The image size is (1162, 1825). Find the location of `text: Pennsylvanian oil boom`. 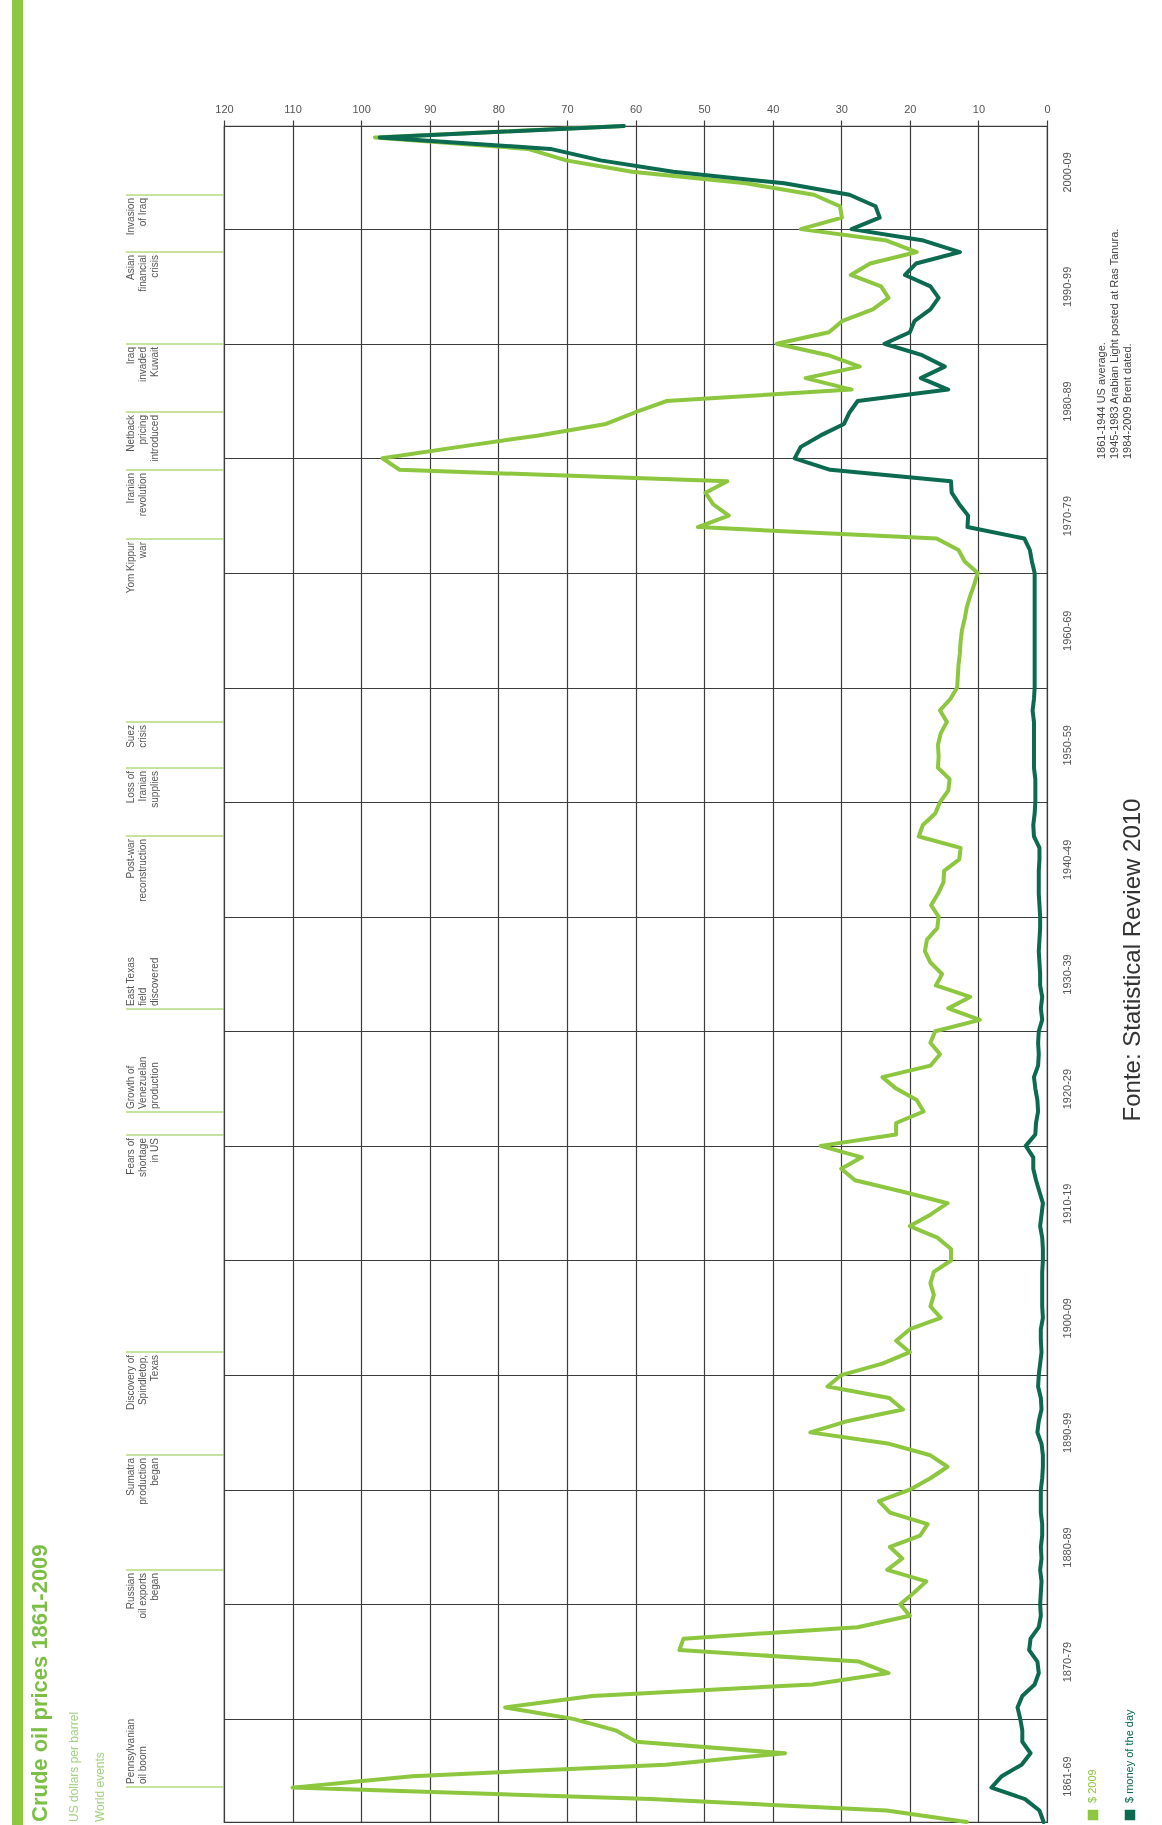

text: Pennsylvanian oil boom is located at coordinates (136, 1751).